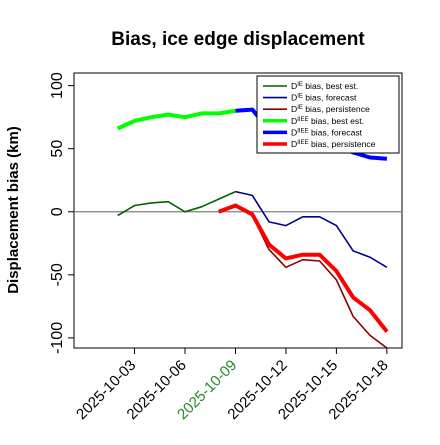  What do you see at coordinates (13, 210) in the screenshot?
I see `y-axis-label: Displacement bias (km)` at bounding box center [13, 210].